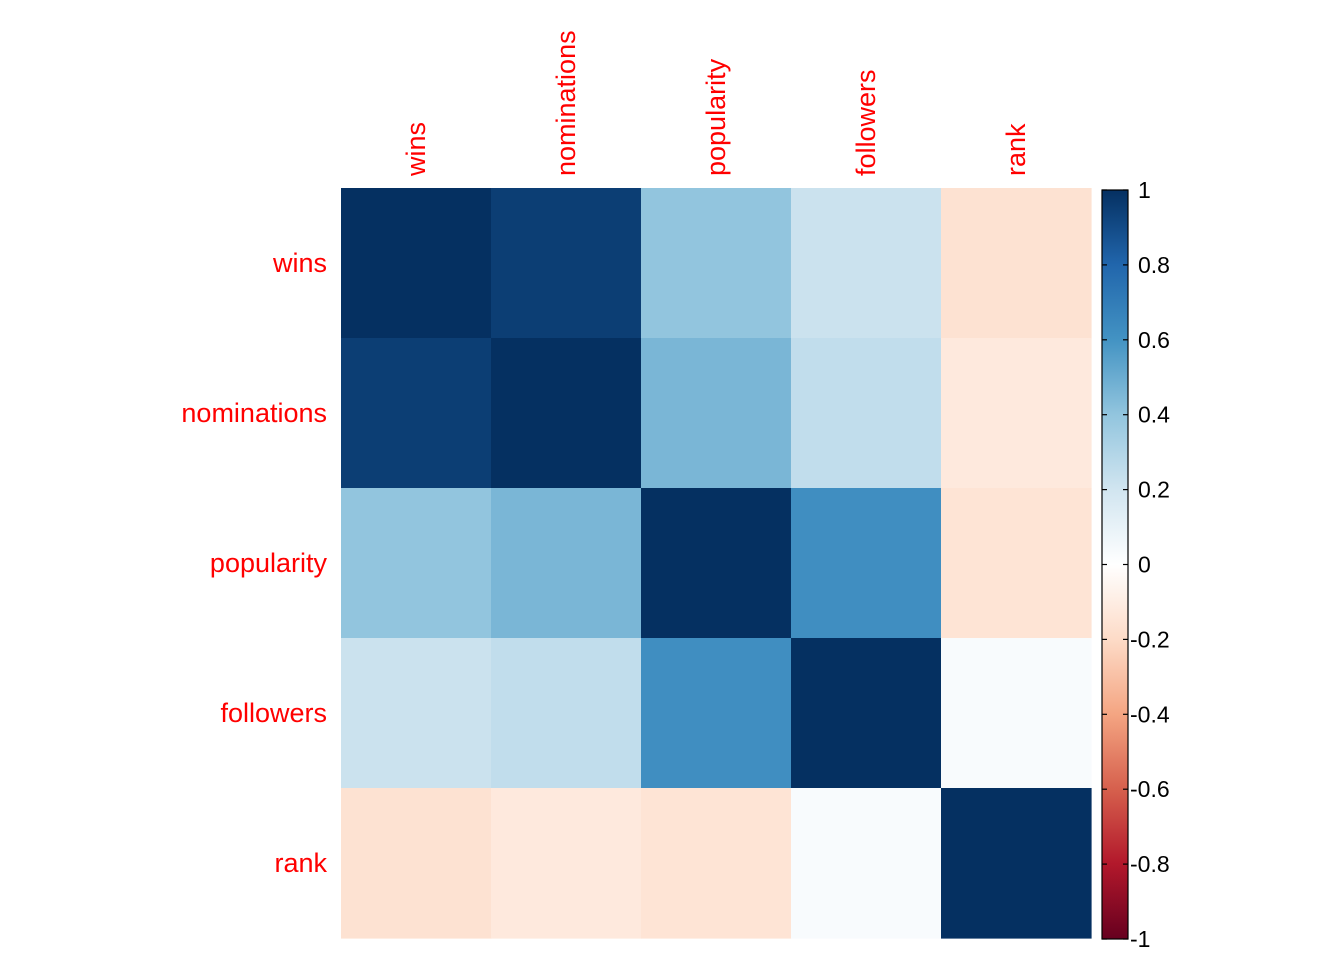 This screenshot has height=960, width=1344. Describe the element at coordinates (716, 413) in the screenshot. I see `heatmap-cell-nominations-popularity` at that location.